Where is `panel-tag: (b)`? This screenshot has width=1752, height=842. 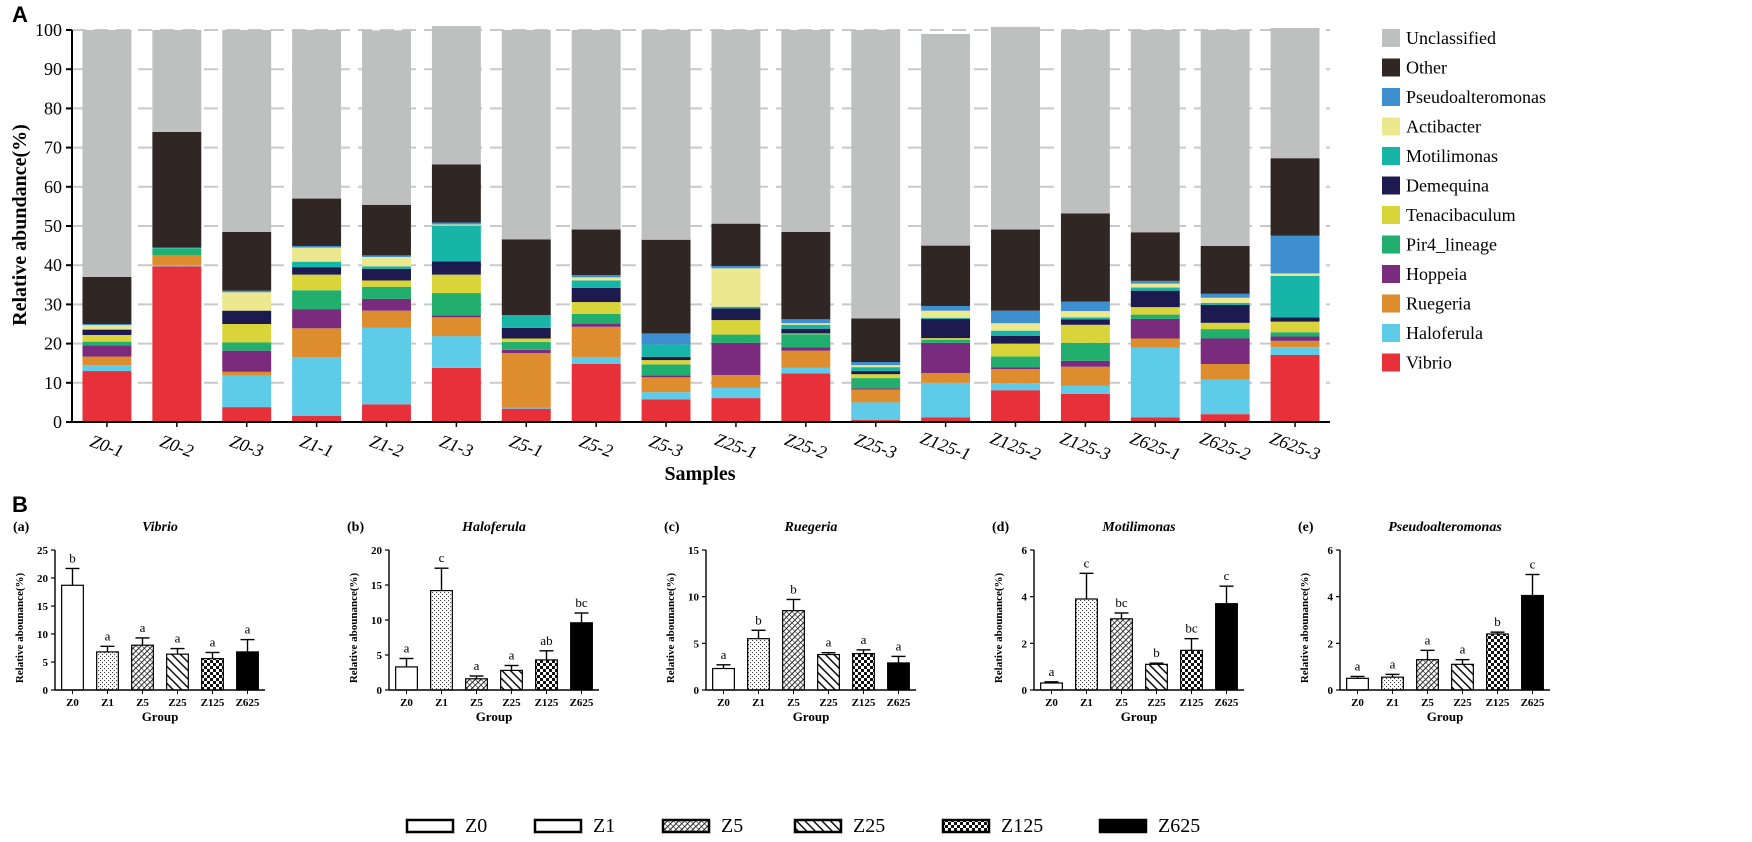
panel-tag: (b) is located at coordinates (355, 527).